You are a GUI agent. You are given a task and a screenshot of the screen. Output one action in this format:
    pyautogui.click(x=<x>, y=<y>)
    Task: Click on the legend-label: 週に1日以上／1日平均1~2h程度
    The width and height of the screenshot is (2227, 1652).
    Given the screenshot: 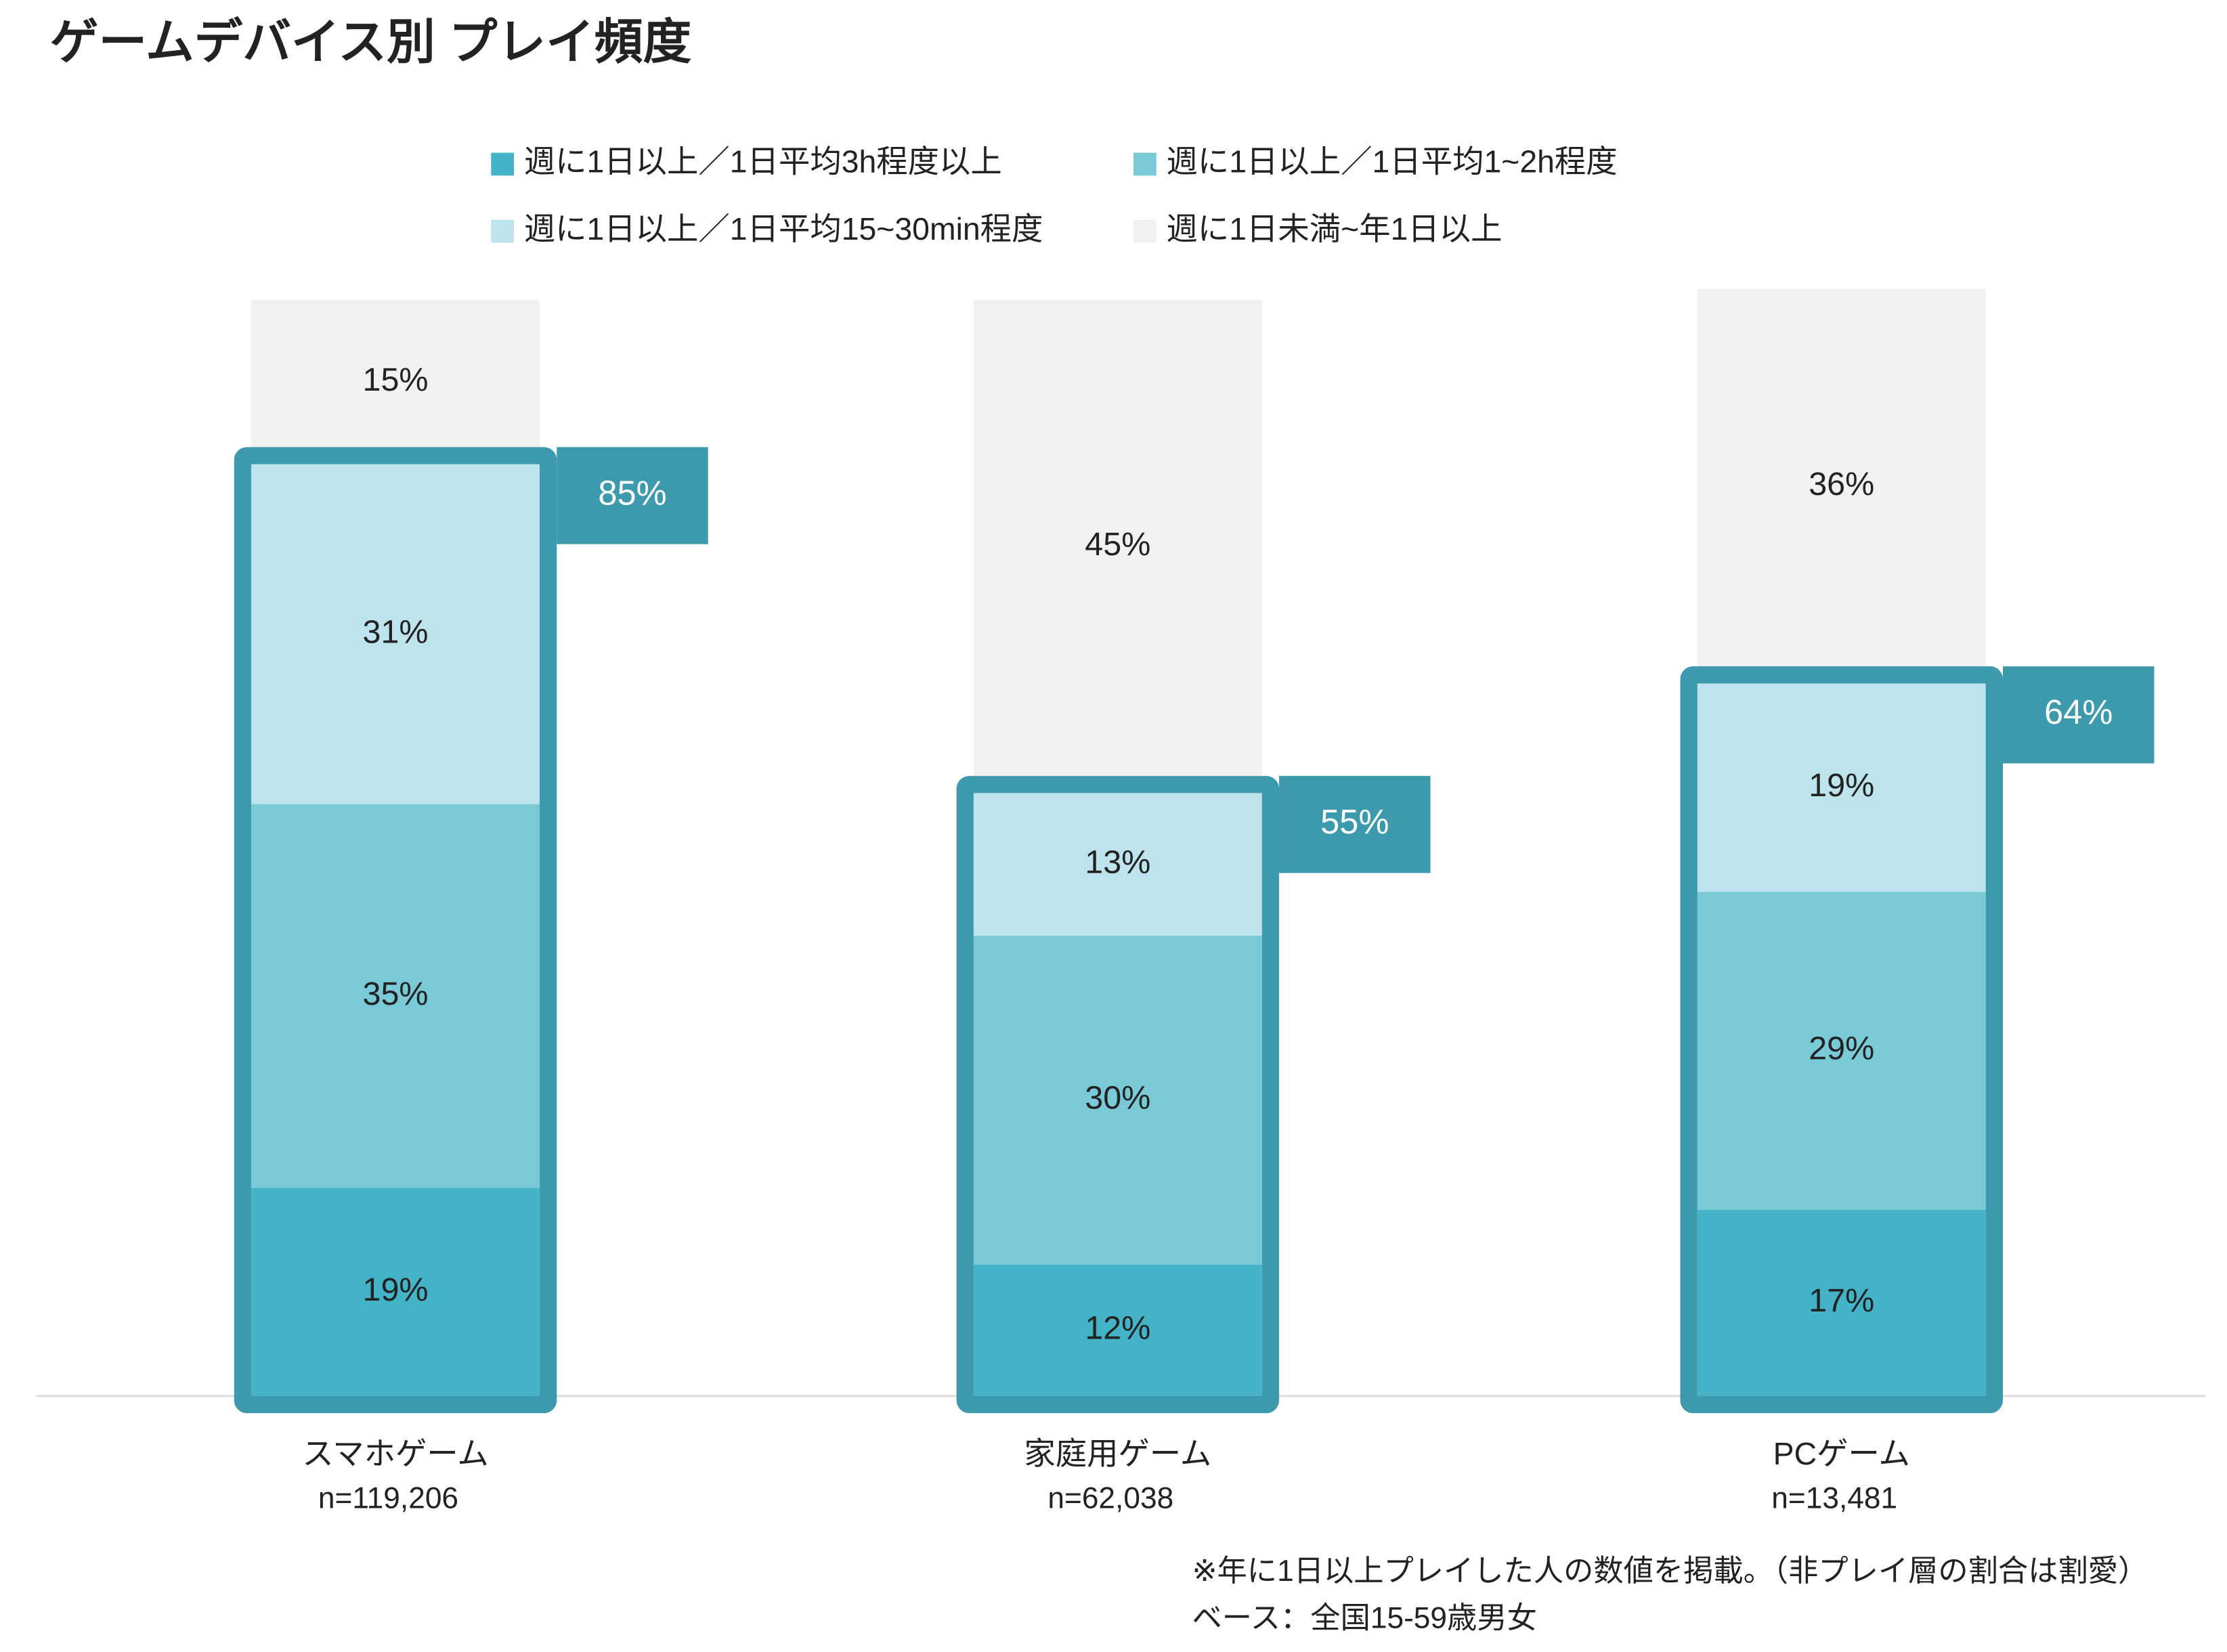 What is the action you would take?
    pyautogui.click(x=1393, y=161)
    